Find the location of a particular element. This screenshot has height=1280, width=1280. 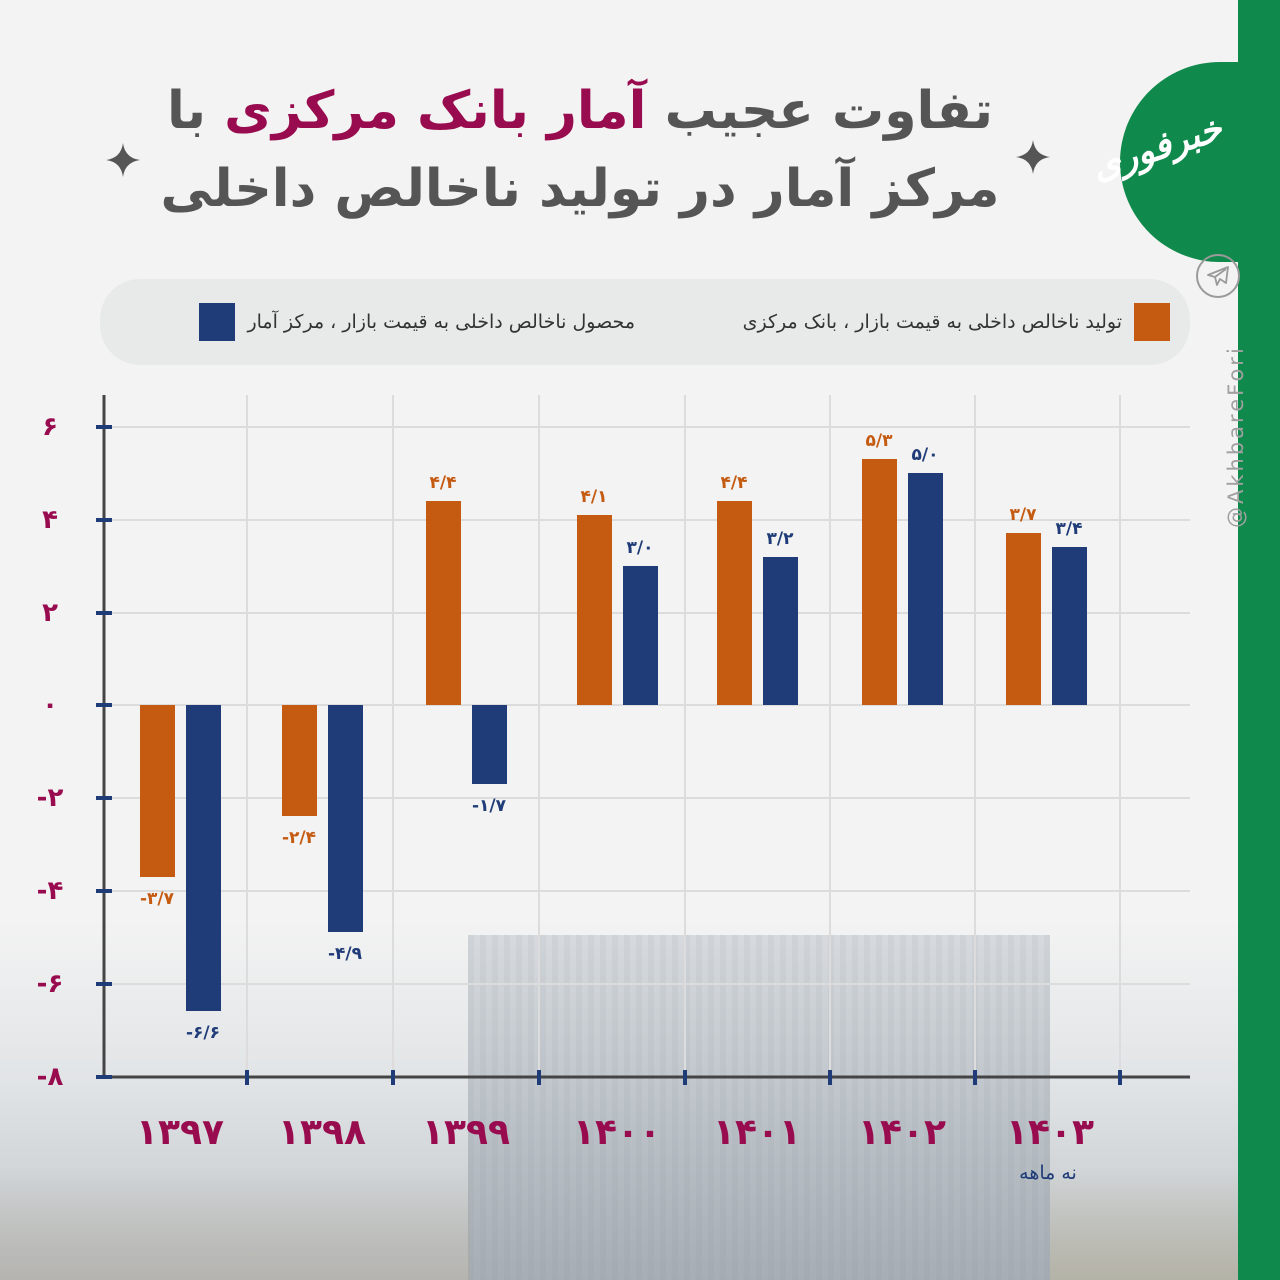

legend-swatch-orange is located at coordinates (1152, 322).